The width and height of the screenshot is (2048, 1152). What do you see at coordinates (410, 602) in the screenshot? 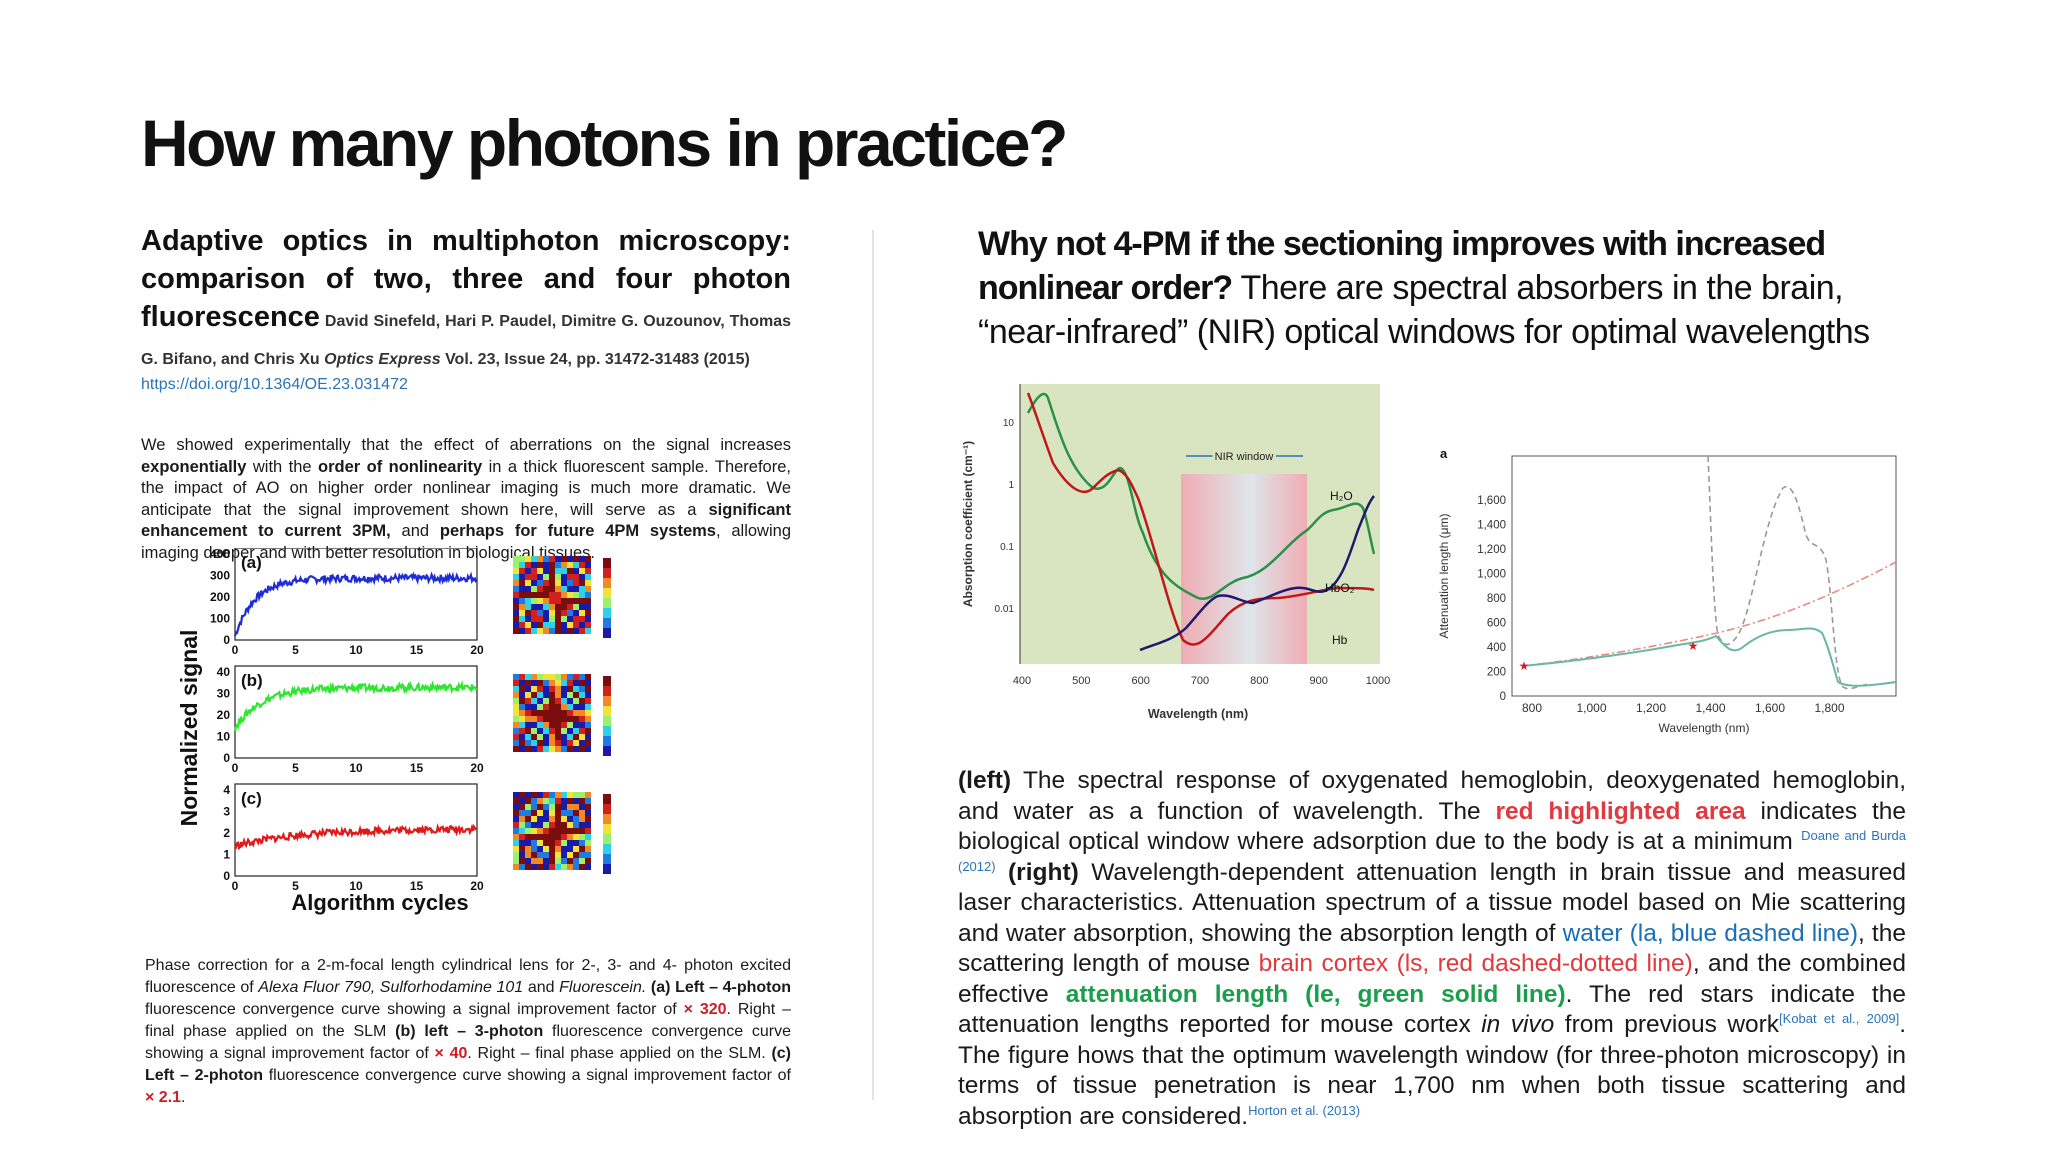
I see `convergence-panel: (a) 0 100 200 300 400 0 5 10 15 20` at bounding box center [410, 602].